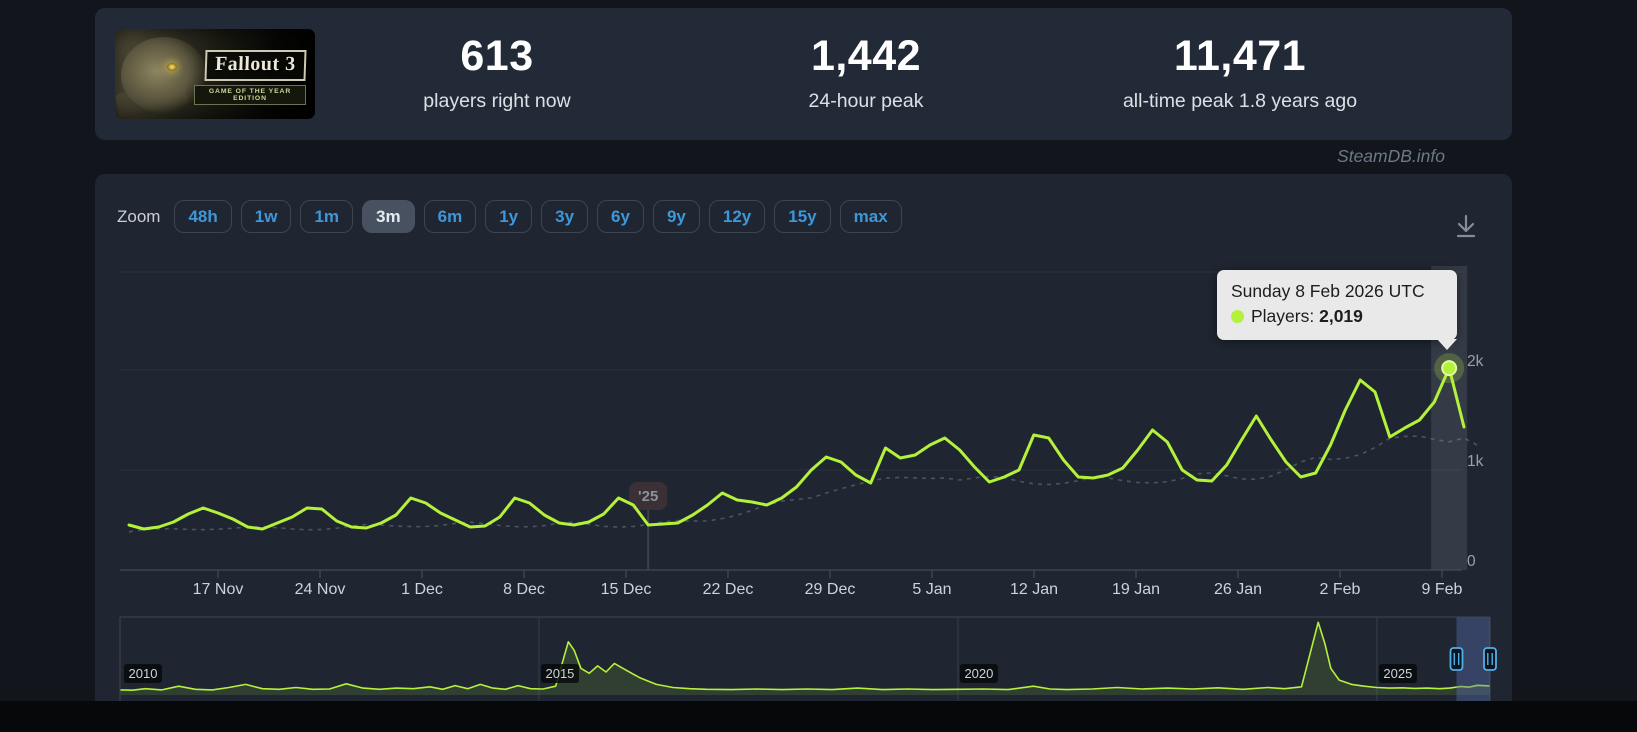  What do you see at coordinates (1240, 56) in the screenshot?
I see `stat-alltime-peak-value: 11,471` at bounding box center [1240, 56].